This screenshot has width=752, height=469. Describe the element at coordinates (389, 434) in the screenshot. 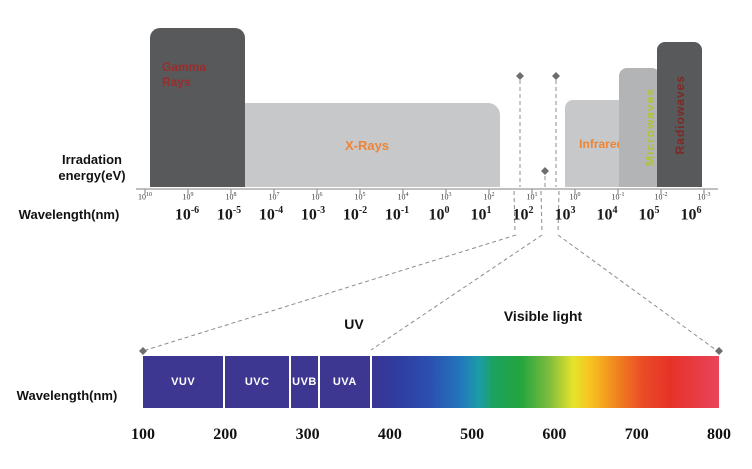

I see `bottom-axis-tick-label: 400` at that location.